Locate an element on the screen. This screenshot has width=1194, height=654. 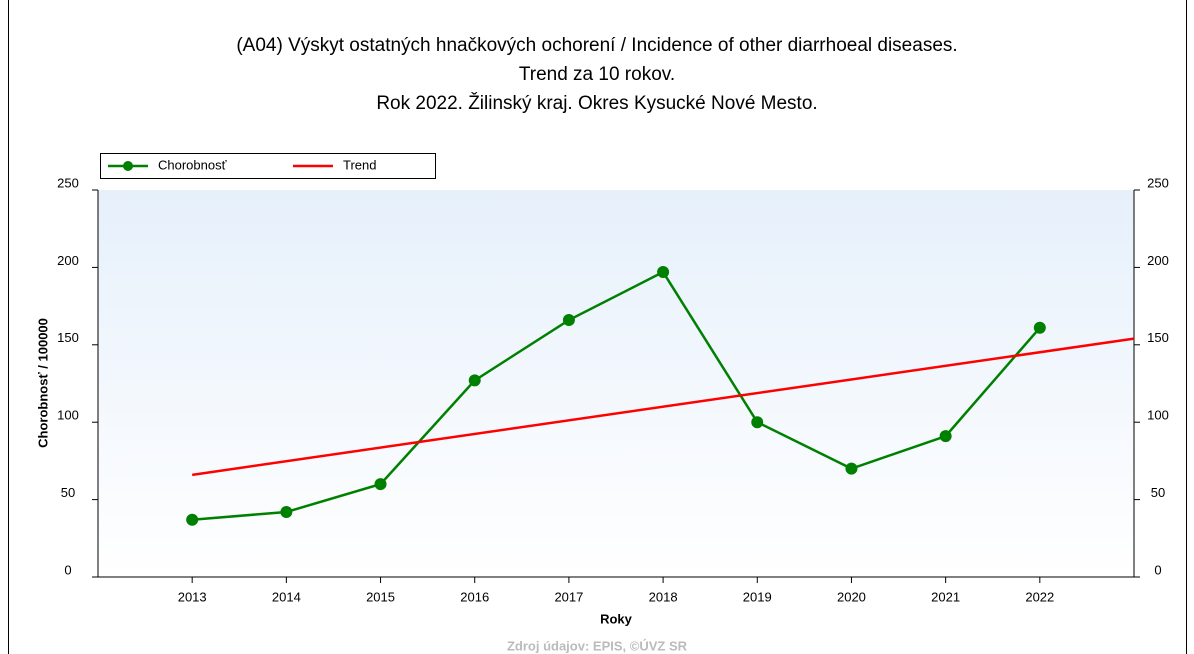
x-tick-label: 2019 is located at coordinates (757, 596).